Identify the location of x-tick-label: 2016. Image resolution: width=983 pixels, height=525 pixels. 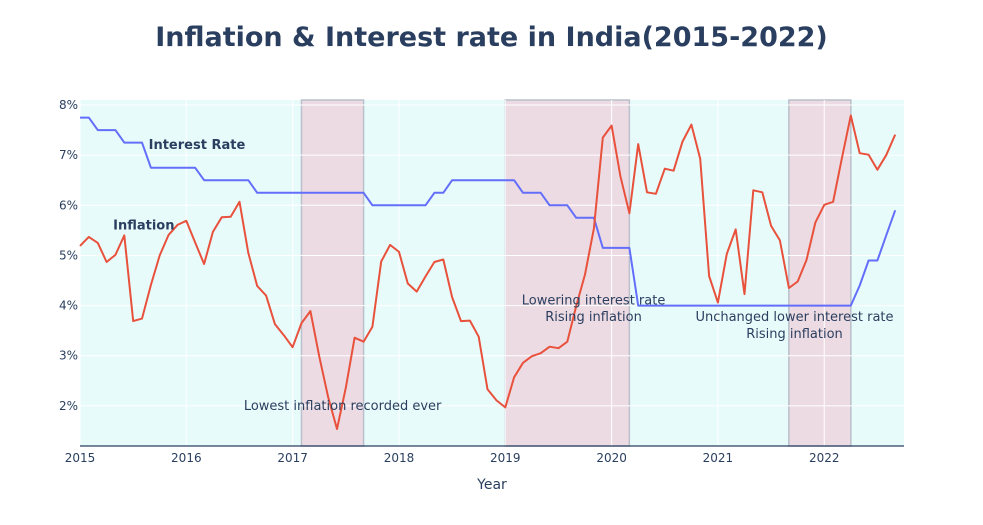
(186, 458).